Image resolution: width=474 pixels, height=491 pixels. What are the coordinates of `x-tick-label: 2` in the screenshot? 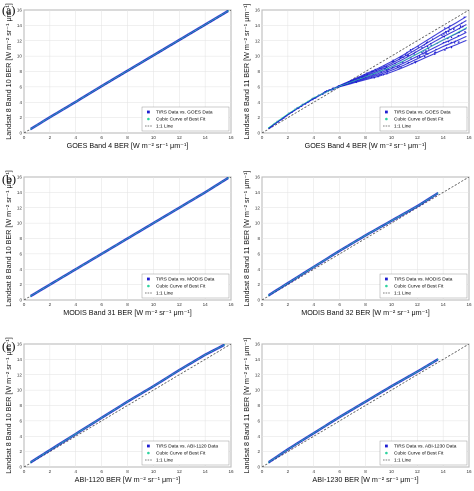 It's located at (288, 304).